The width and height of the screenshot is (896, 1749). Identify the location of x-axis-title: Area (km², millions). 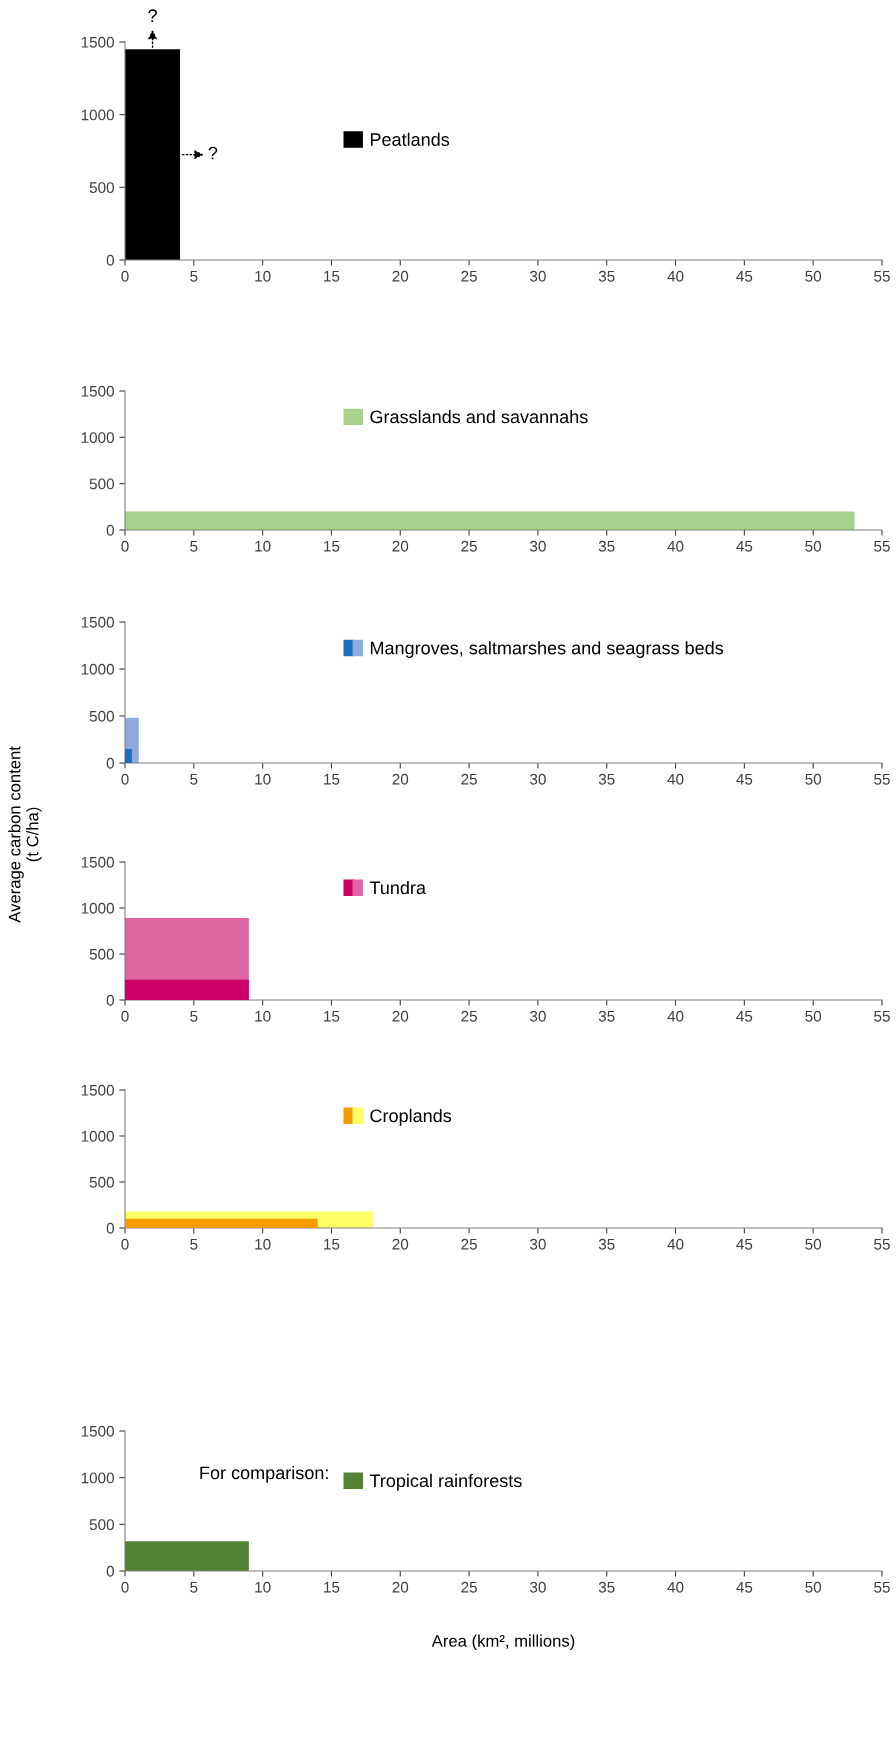
(503, 1642).